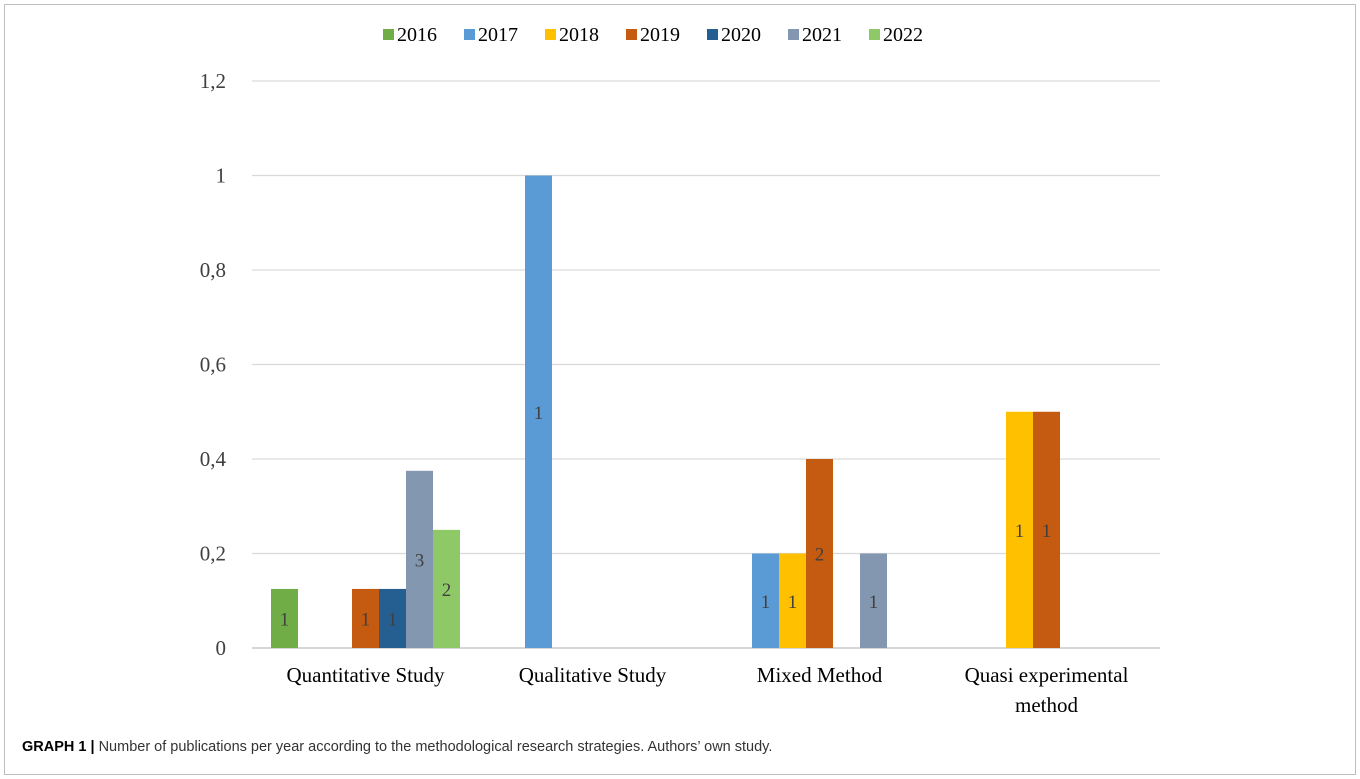  I want to click on x-category-label: Mixed Method, so click(820, 675).